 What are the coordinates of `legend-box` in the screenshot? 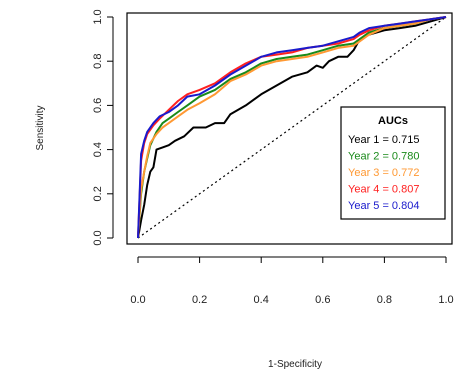 It's located at (393, 163).